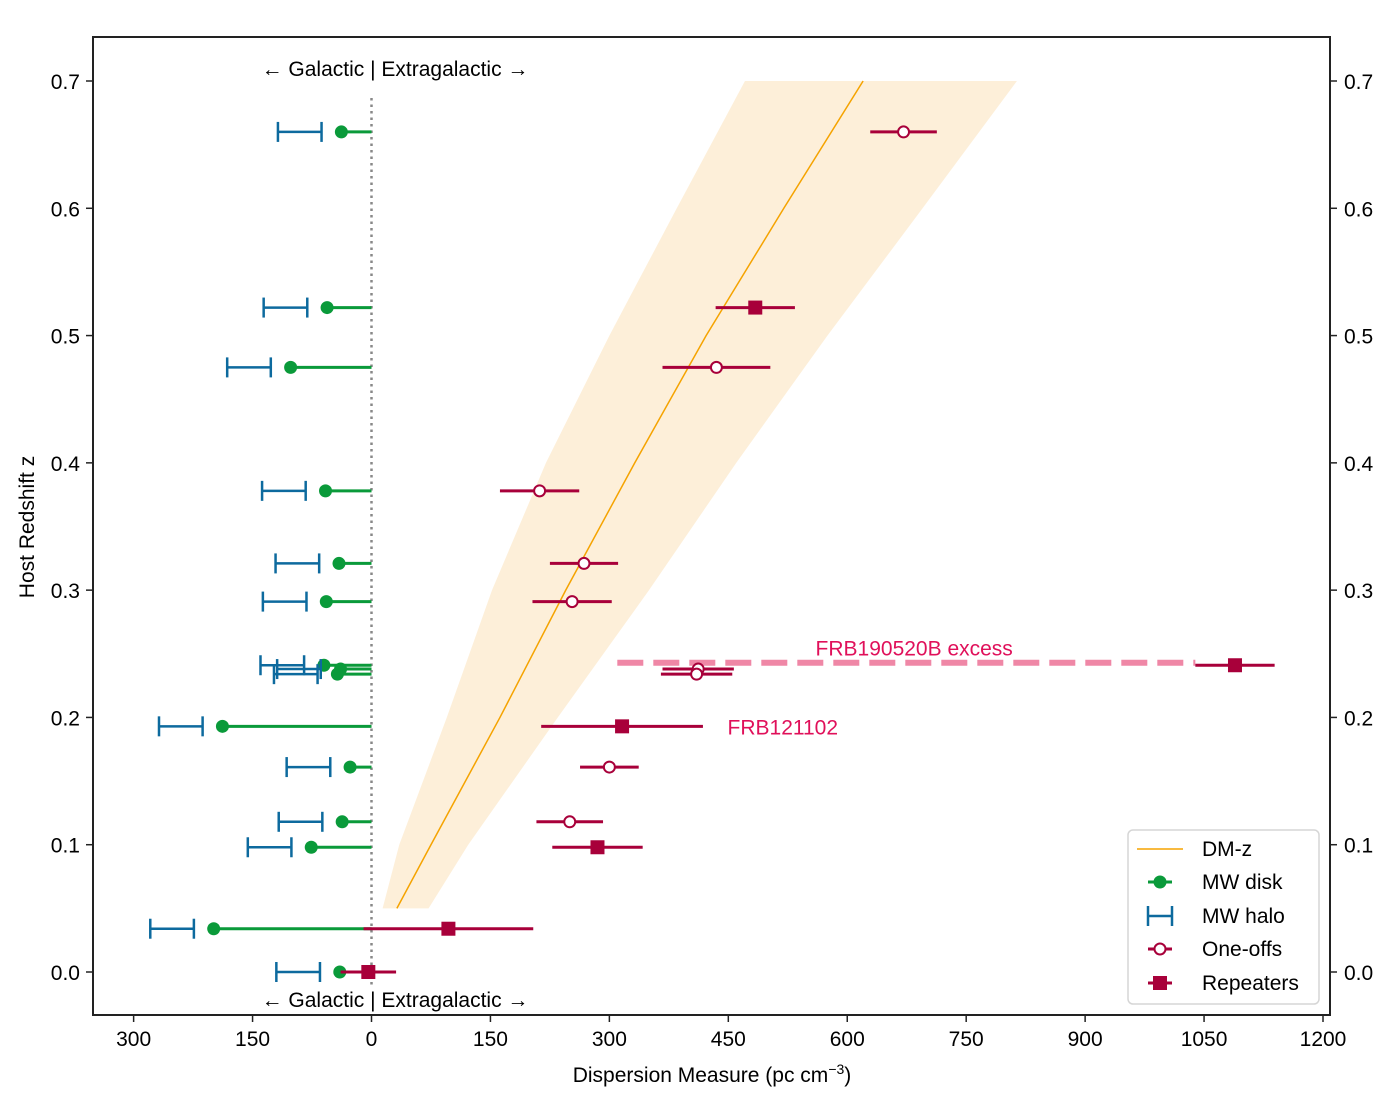  What do you see at coordinates (783, 727) in the screenshot?
I see `annotation-1: FRB121102` at bounding box center [783, 727].